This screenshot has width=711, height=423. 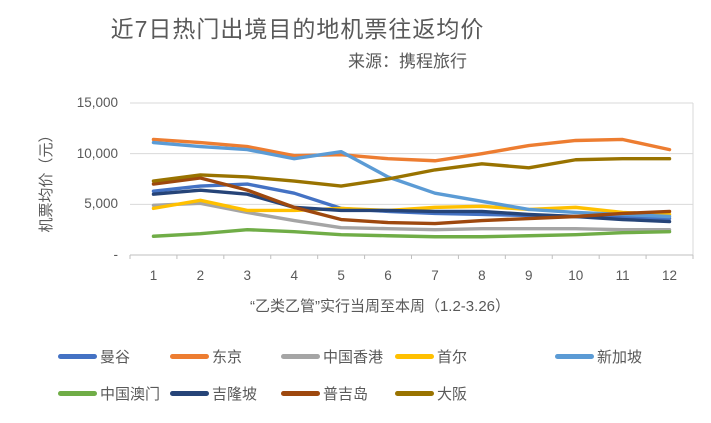 I want to click on x-tick-label: 3, so click(x=247, y=275).